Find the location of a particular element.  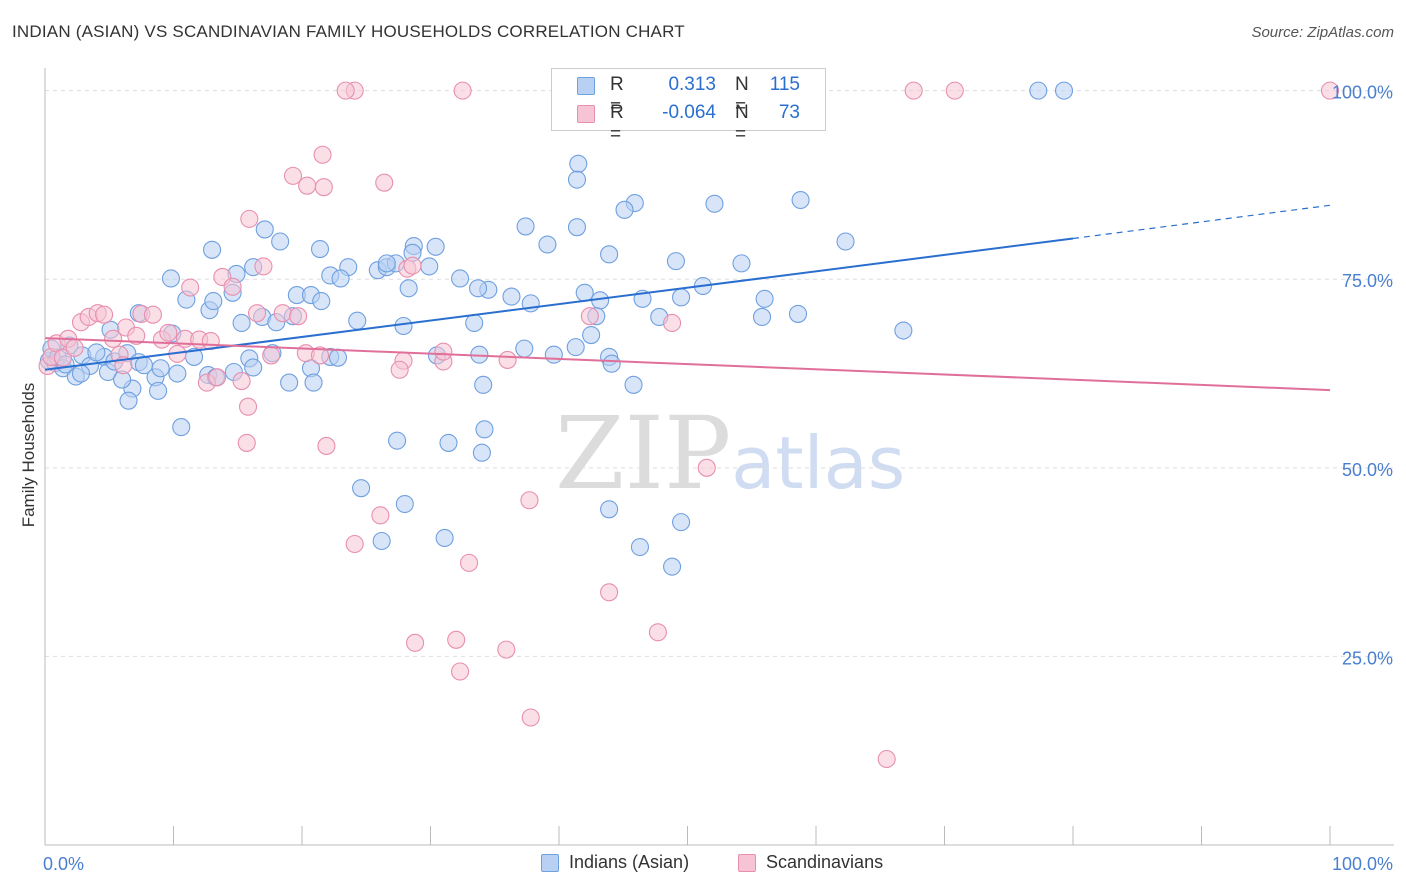

stats-box: R = 0.313 N = 115 R = -0.064 N = 73 is located at coordinates (688, 106).